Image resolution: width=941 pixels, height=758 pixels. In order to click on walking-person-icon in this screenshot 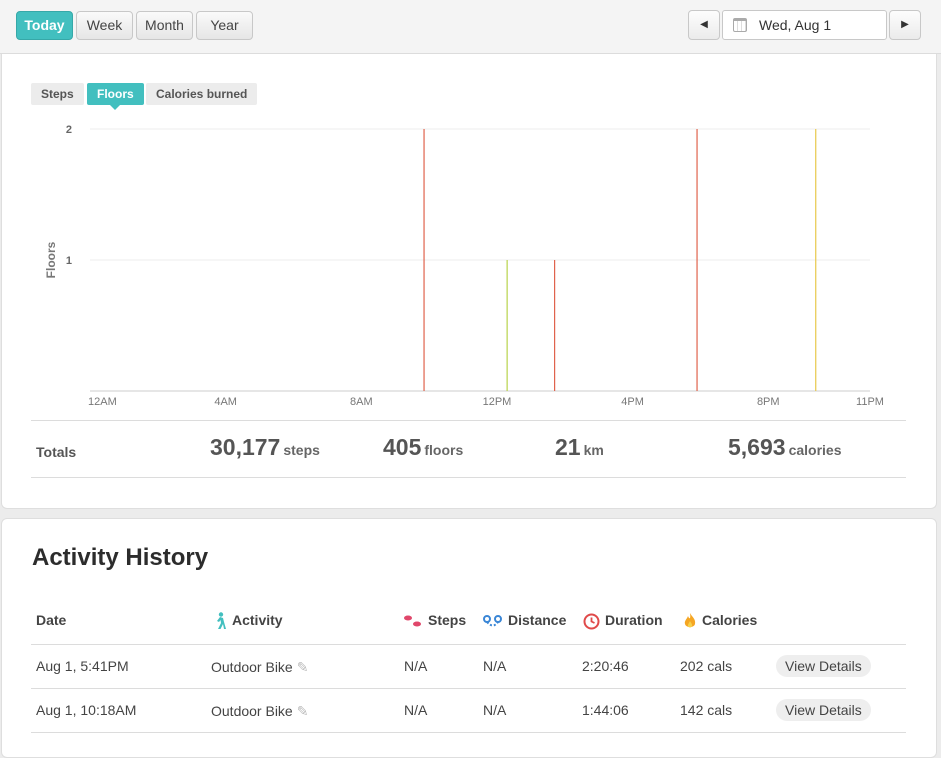, I will do `click(221, 621)`.